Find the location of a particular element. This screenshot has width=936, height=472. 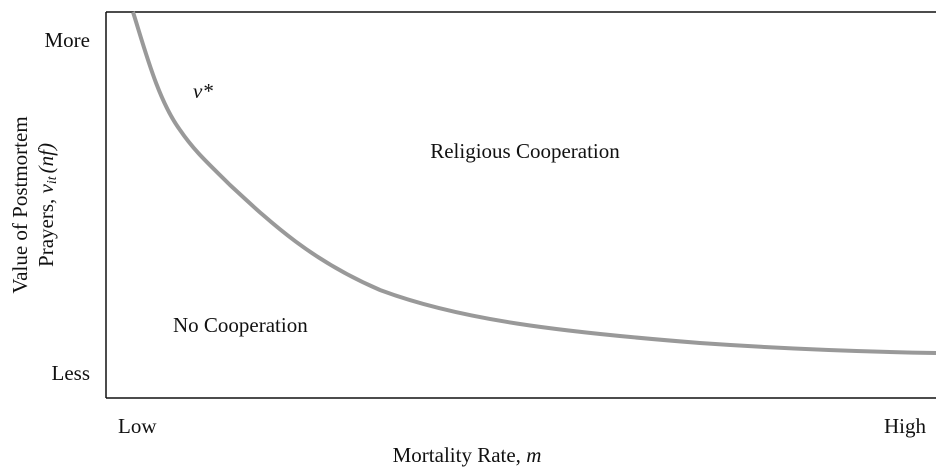

y-top-label: More is located at coordinates (68, 40).